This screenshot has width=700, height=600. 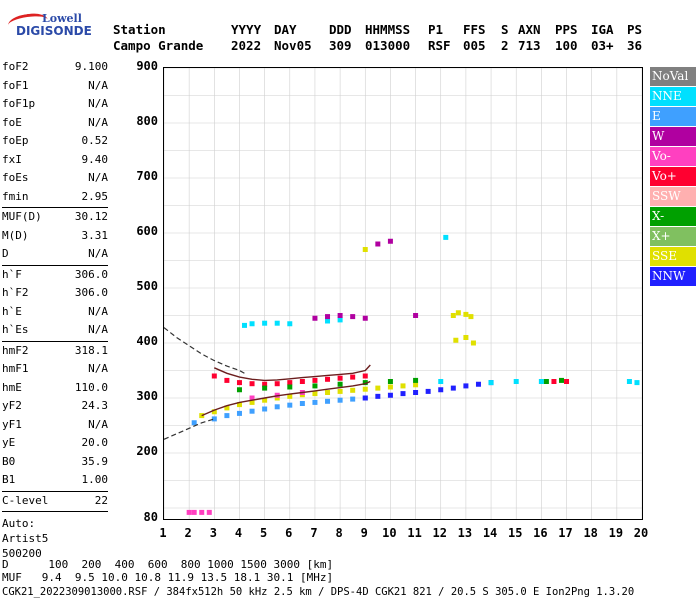 I want to click on param-row-clevel: C-level 22, so click(x=55, y=501).